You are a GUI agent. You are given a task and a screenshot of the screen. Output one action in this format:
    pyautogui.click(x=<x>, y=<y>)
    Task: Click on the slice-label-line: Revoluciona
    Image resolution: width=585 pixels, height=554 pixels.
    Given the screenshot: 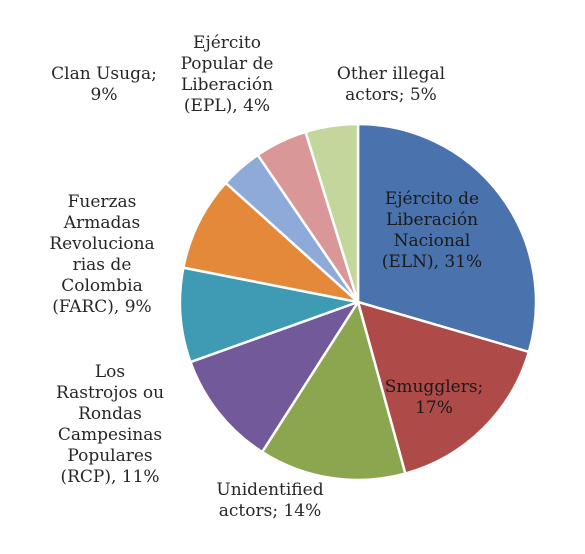 What is the action you would take?
    pyautogui.click(x=101, y=244)
    